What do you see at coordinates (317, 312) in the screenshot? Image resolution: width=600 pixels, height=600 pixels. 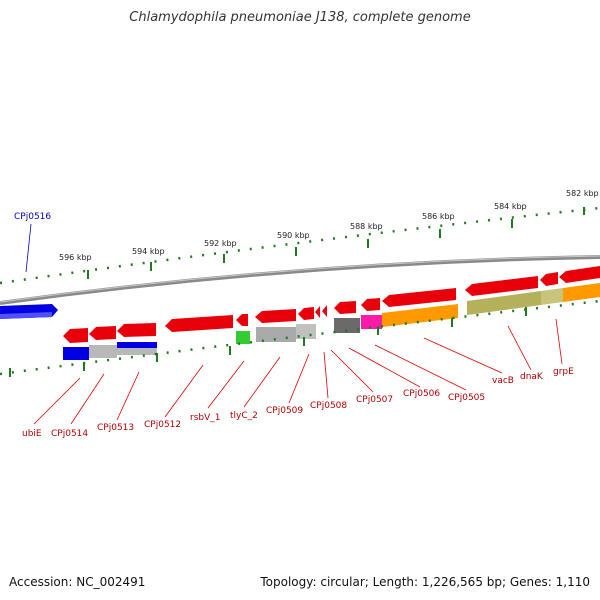 I see `gene-CPj0508a` at bounding box center [317, 312].